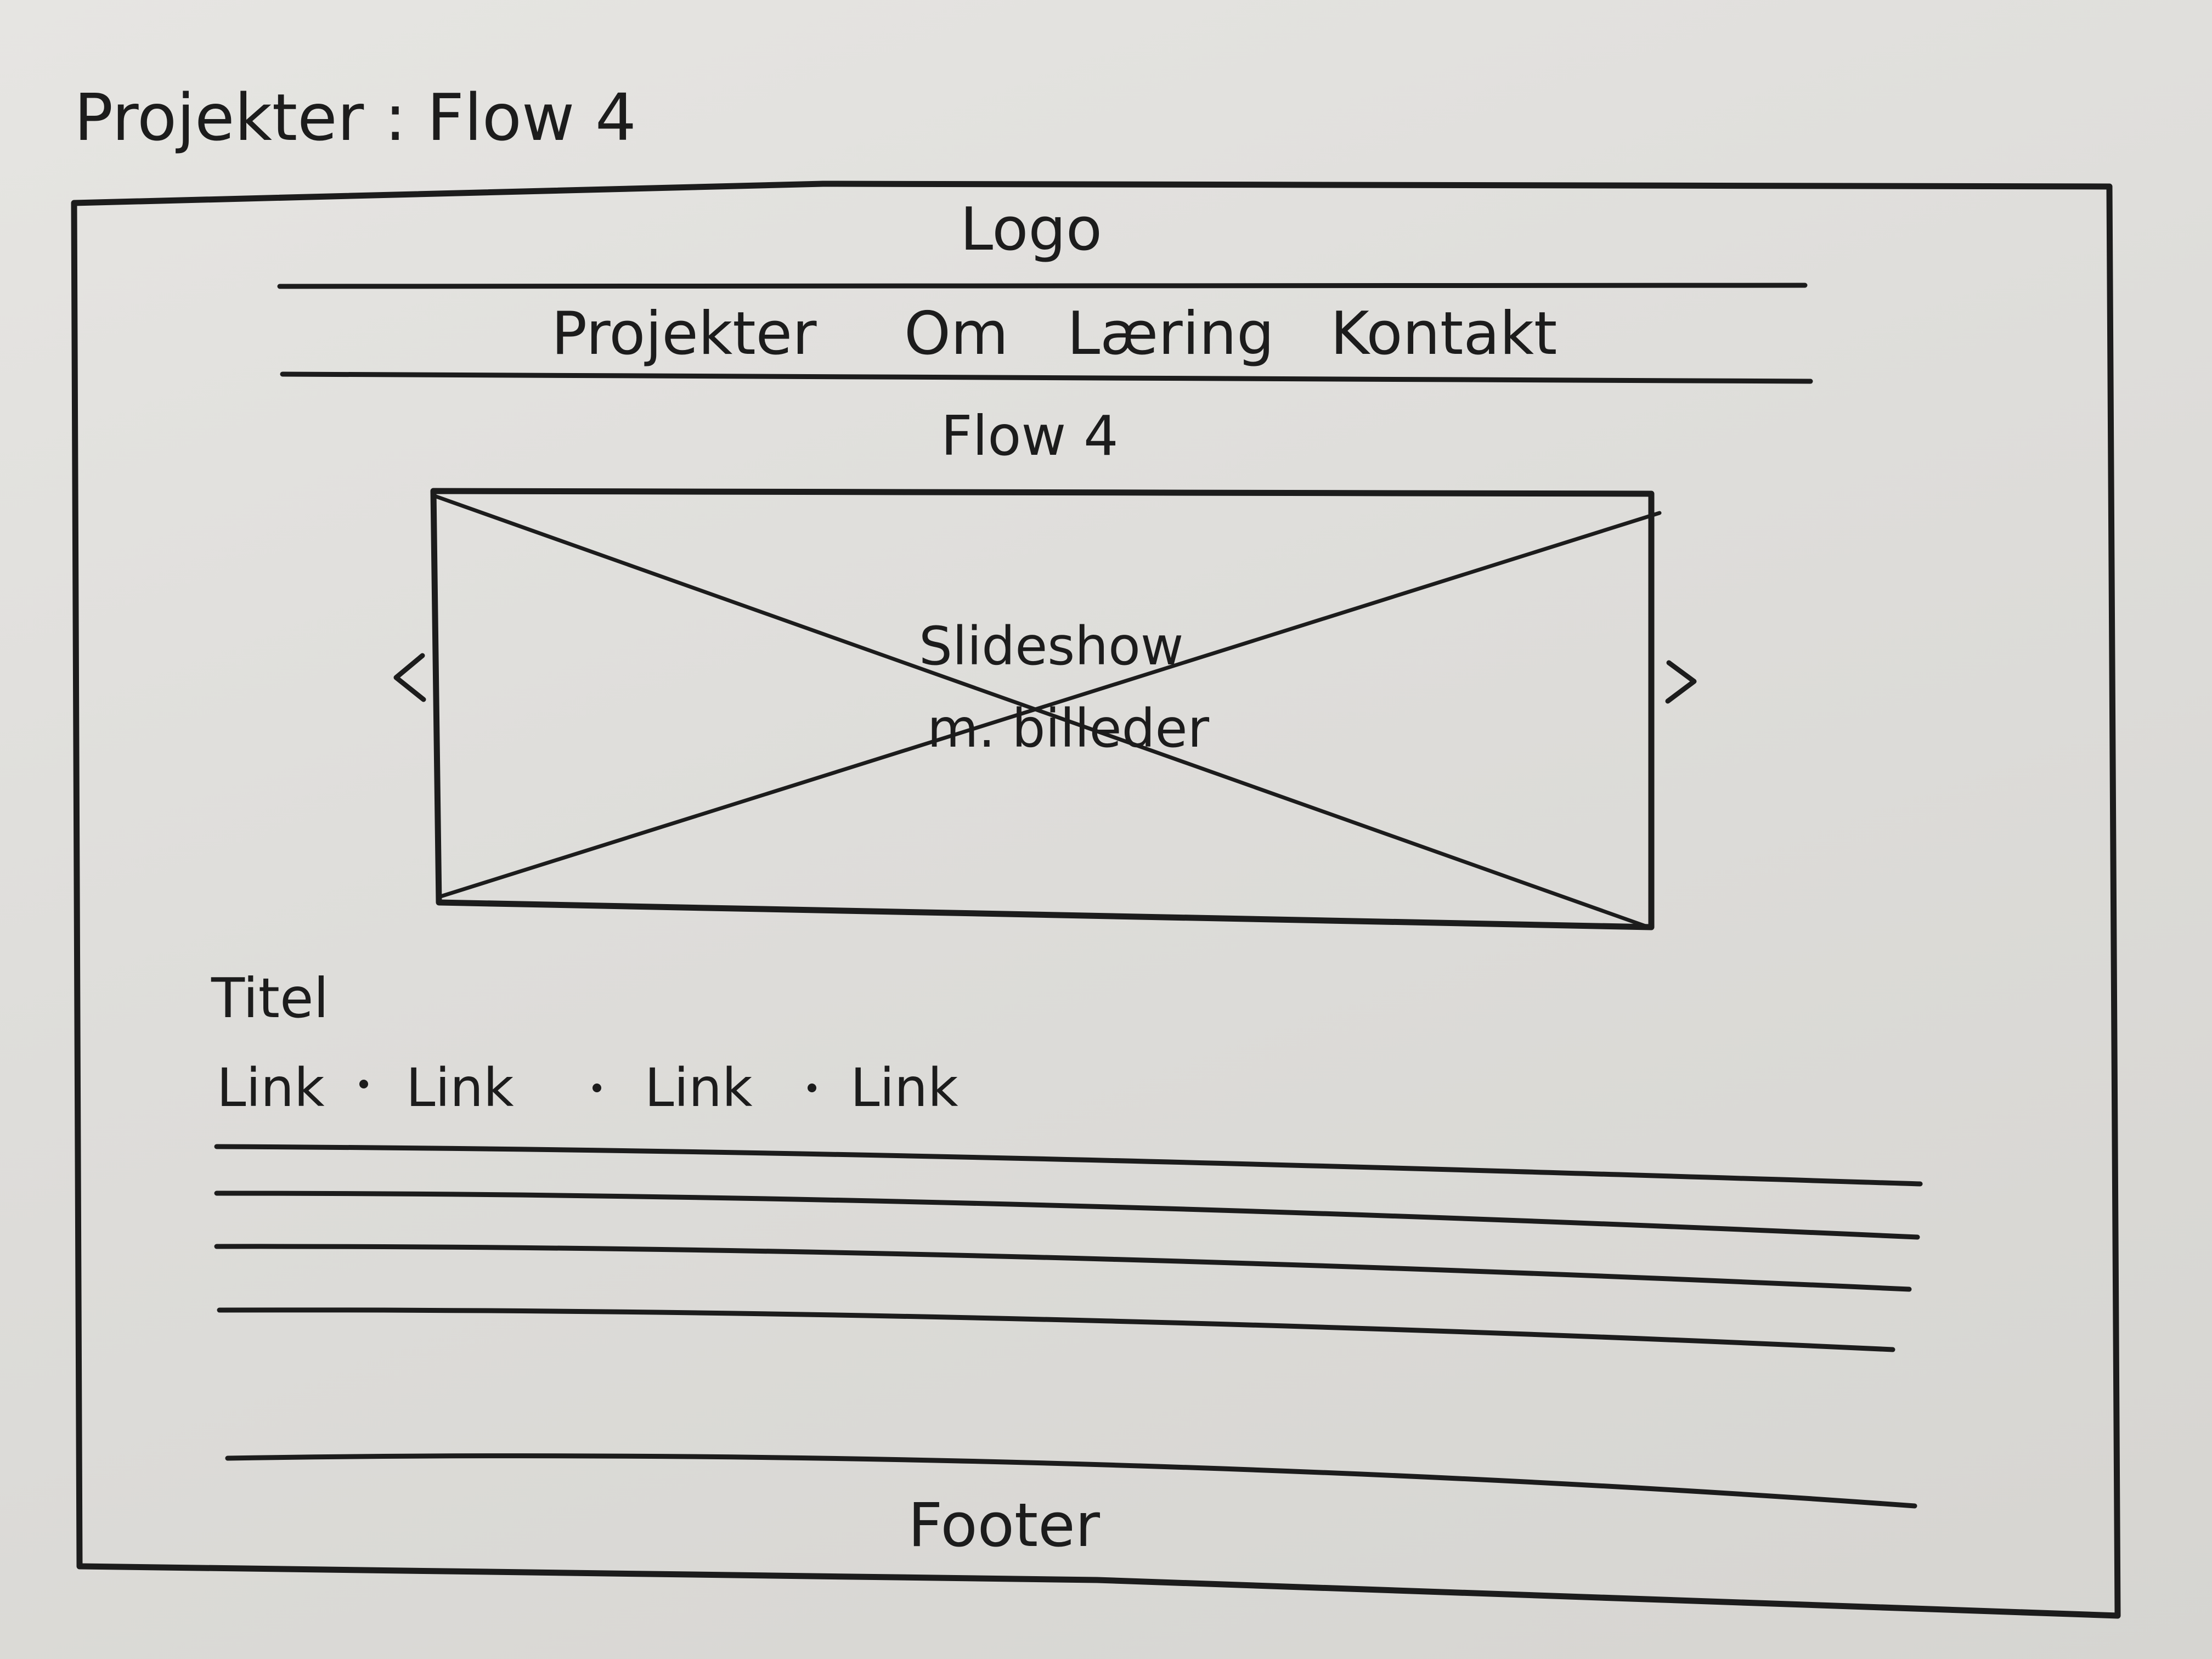 The height and width of the screenshot is (1659, 2212). What do you see at coordinates (1031, 229) in the screenshot?
I see `logo: Logo` at bounding box center [1031, 229].